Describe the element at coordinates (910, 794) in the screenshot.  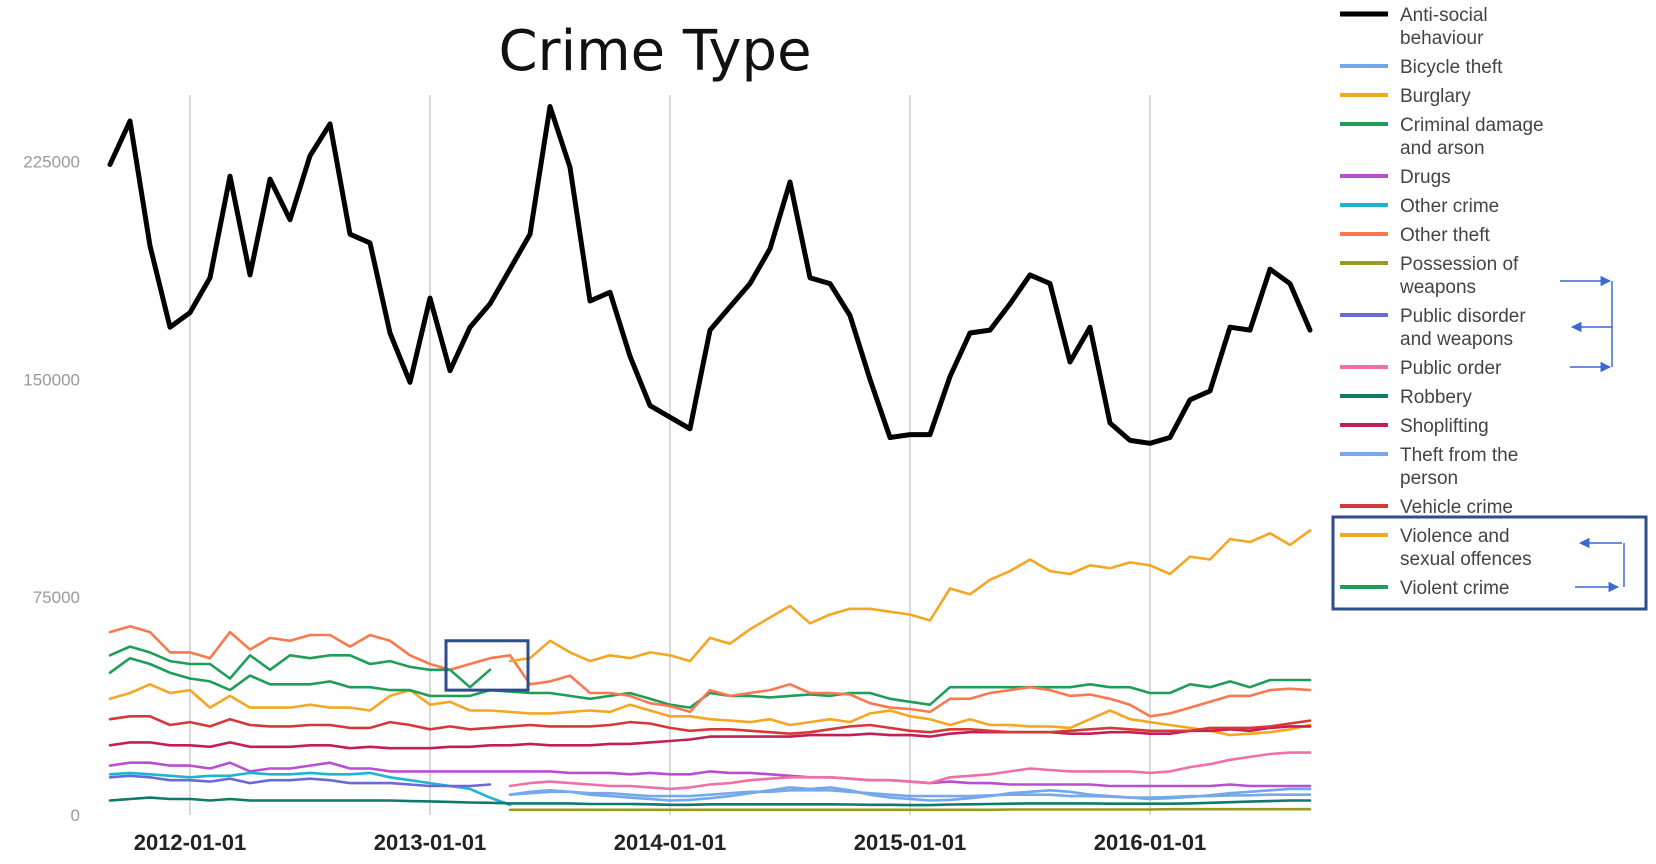
I see `series-line-theft-from-the-person` at that location.